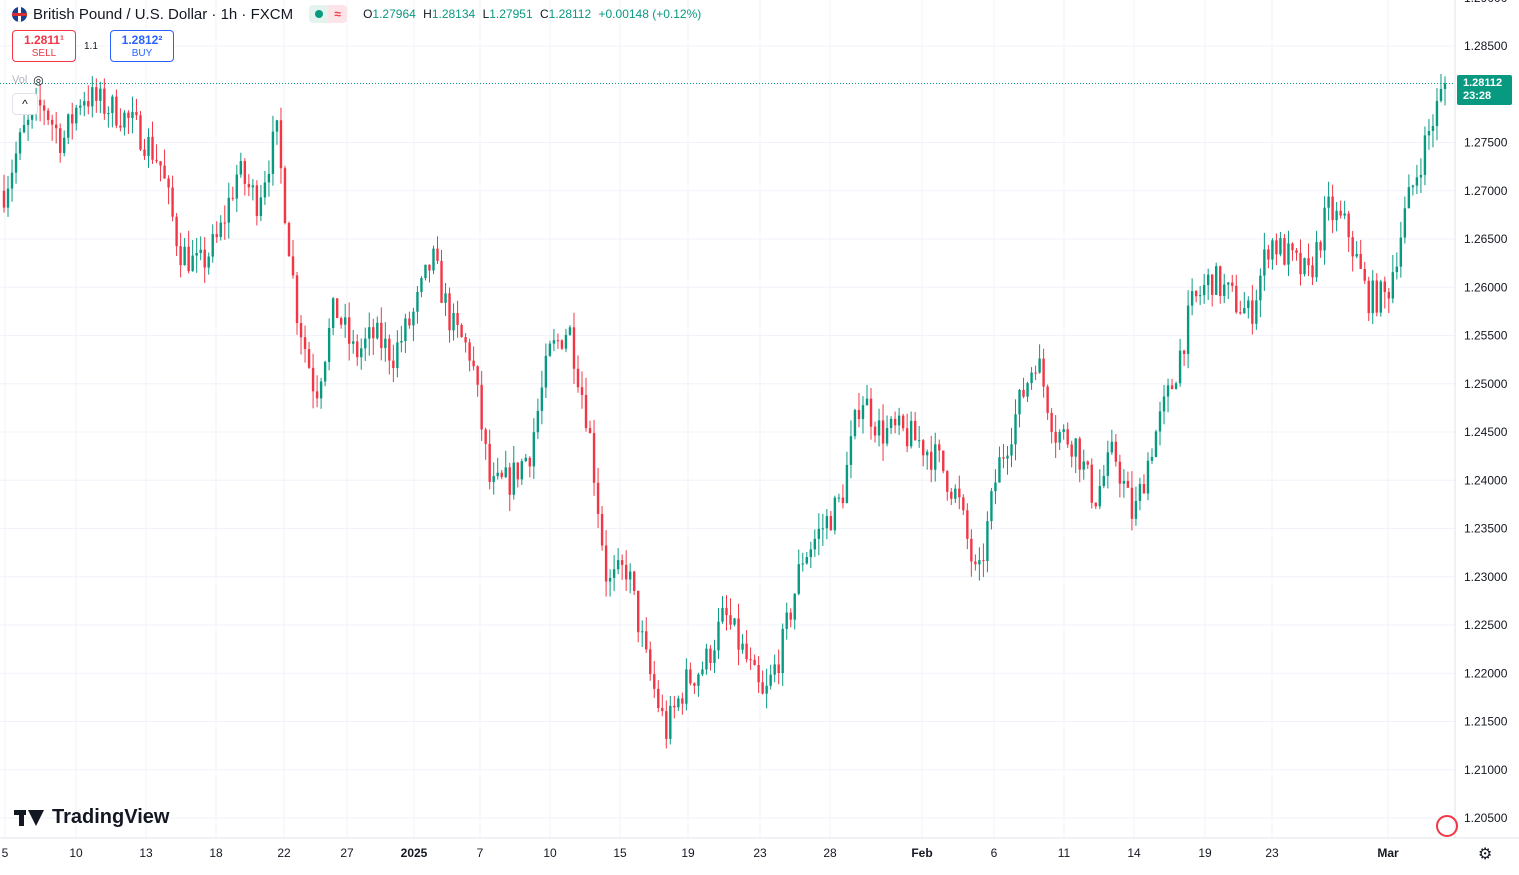  What do you see at coordinates (91, 817) in the screenshot?
I see `tradingview-logo: TradingView` at bounding box center [91, 817].